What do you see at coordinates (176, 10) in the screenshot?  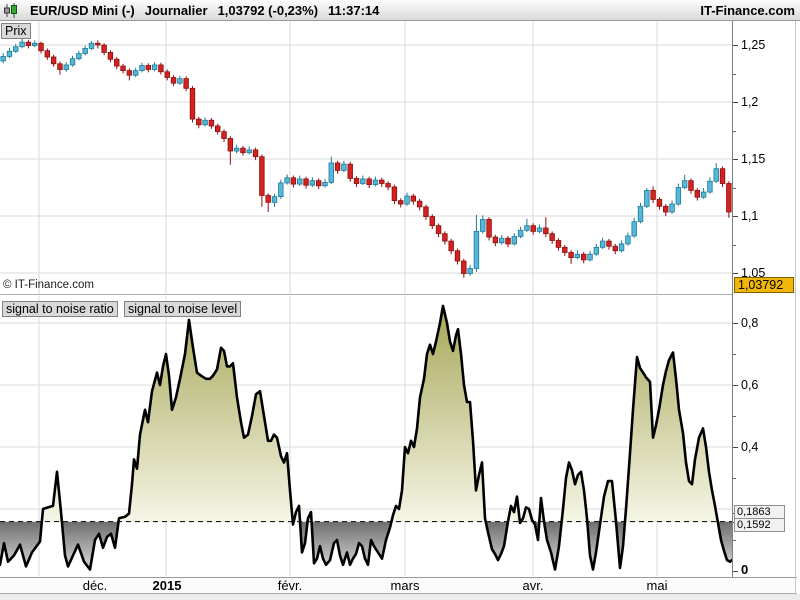 I see `timeframe-label: Journalier` at bounding box center [176, 10].